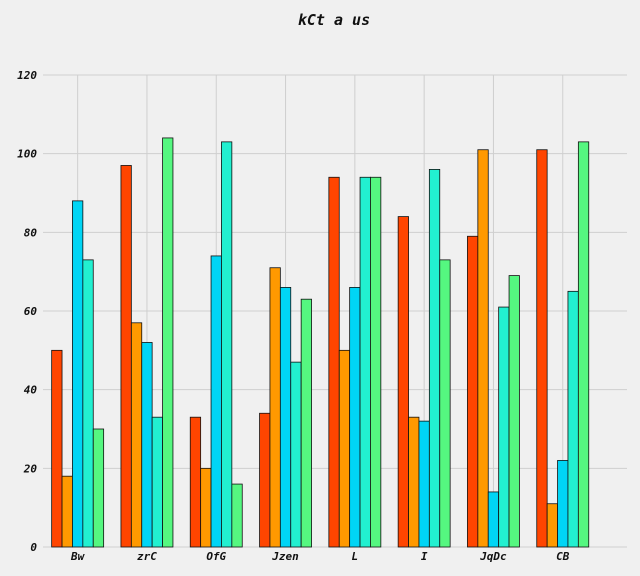  I want to click on y-axis-ticks: 0 20 40 60 80 100 120, so click(27, 311).